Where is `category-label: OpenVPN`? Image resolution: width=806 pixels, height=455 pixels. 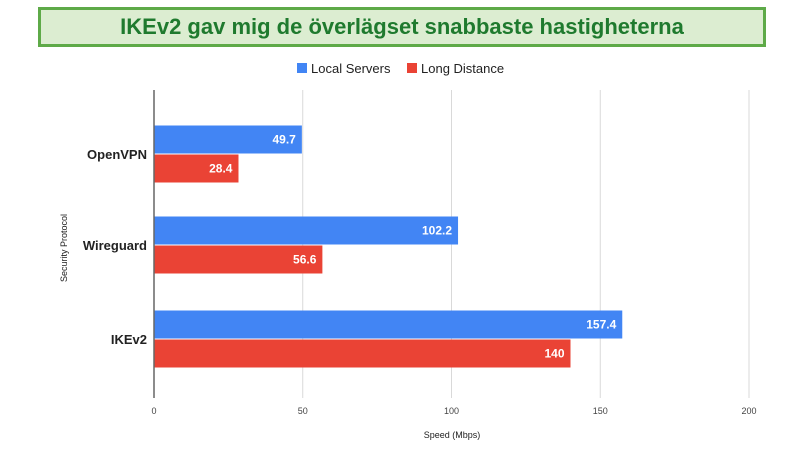 category-label: OpenVPN is located at coordinates (117, 154).